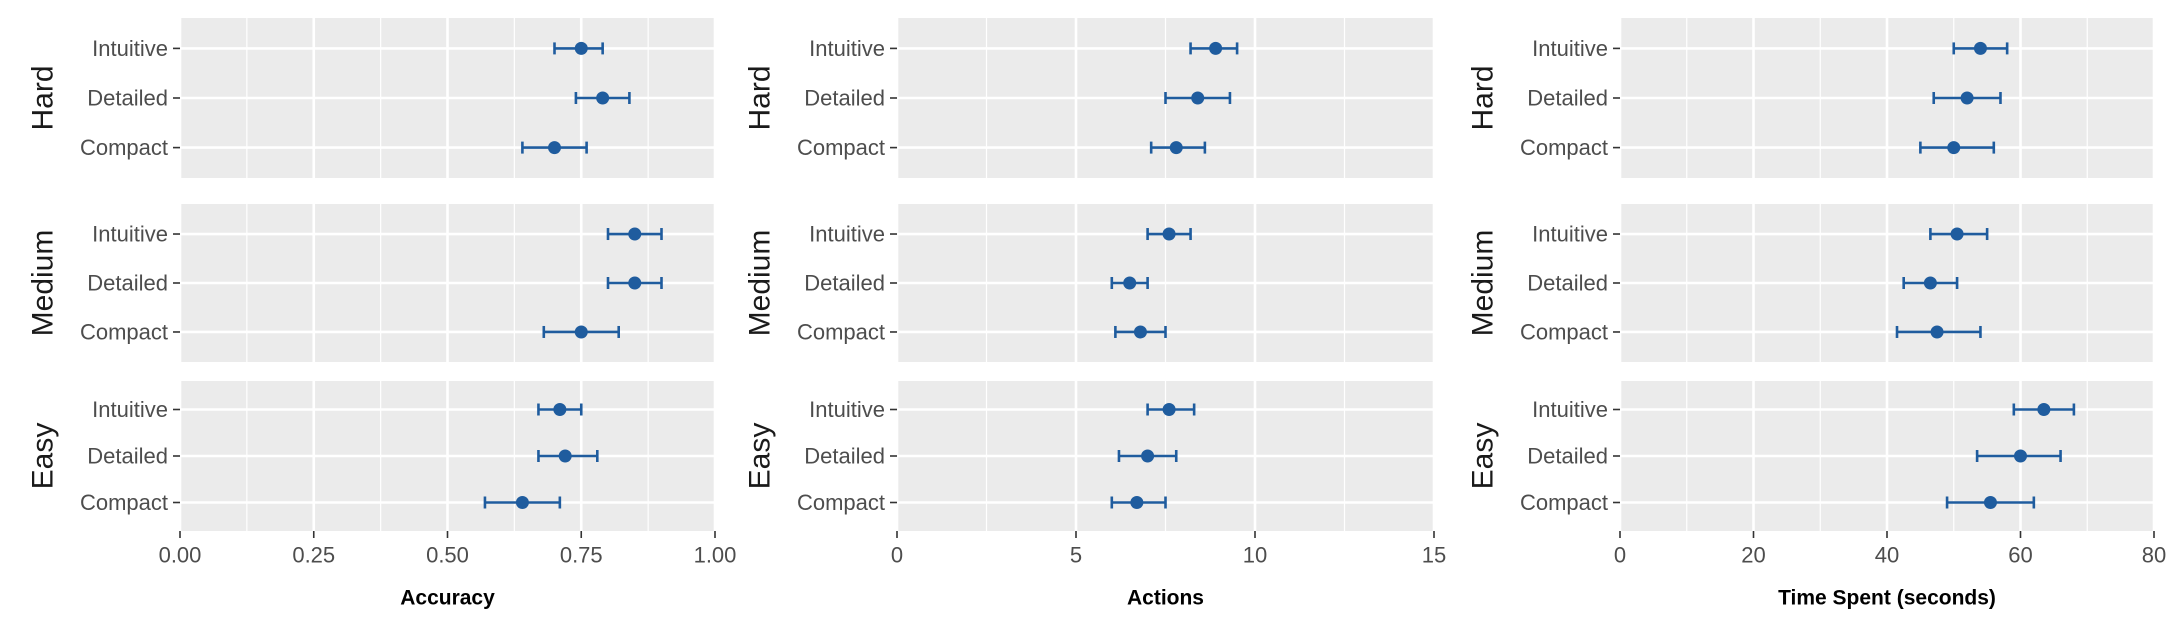 The width and height of the screenshot is (2178, 632). What do you see at coordinates (1811, 456) in the screenshot?
I see `panel-time-spent-seconds-easy: Intuitive Detailed Compact Easy` at bounding box center [1811, 456].